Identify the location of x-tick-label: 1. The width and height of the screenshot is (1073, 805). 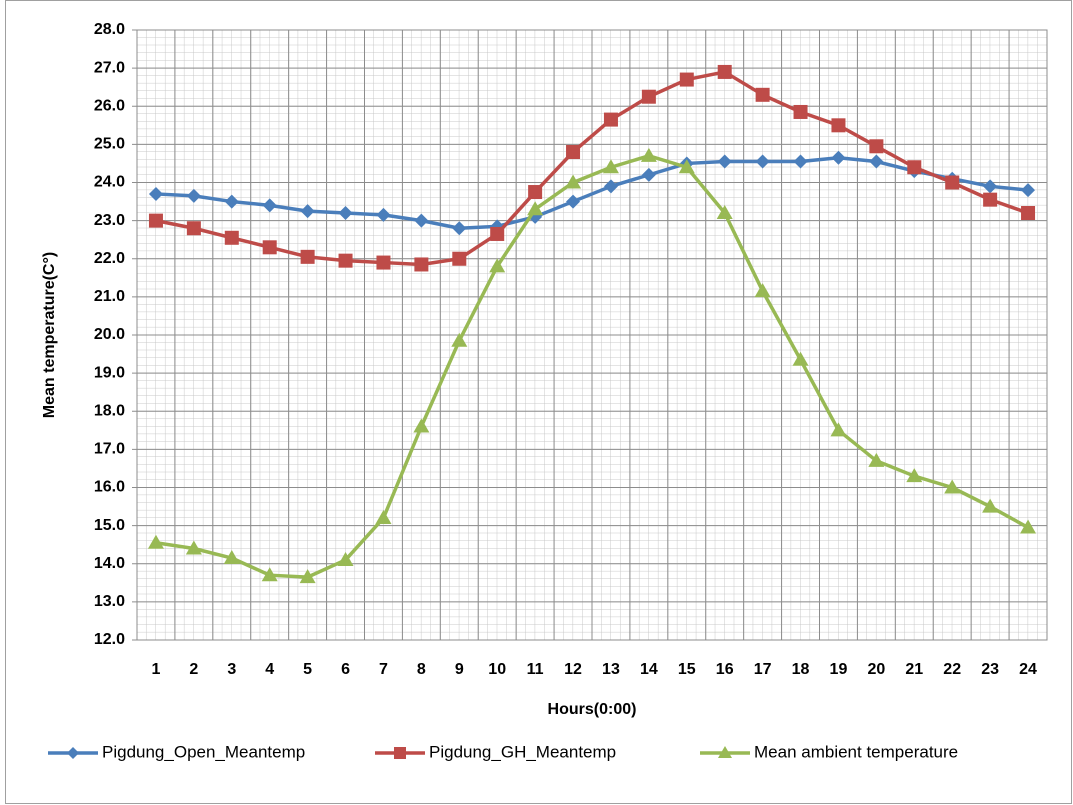
(156, 669).